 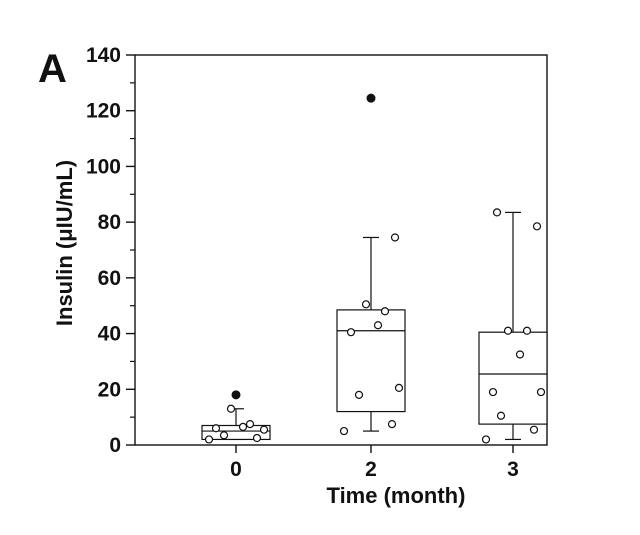 I want to click on x-tick-label: 2, so click(x=371, y=469).